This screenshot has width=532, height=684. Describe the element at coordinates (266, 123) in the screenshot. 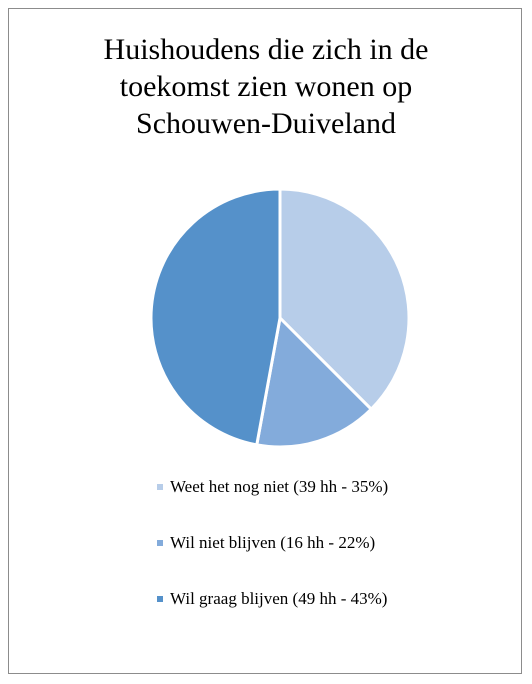

I see `chart-title-line-3: Schouwen-Duiveland` at that location.